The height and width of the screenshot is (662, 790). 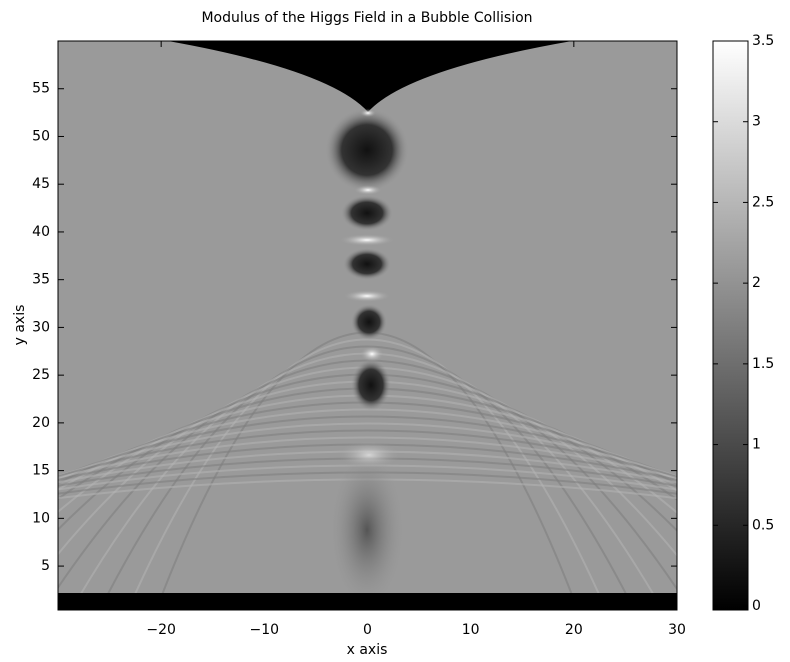 What do you see at coordinates (763, 364) in the screenshot?
I see `colorbar-tick-label: 1.5` at bounding box center [763, 364].